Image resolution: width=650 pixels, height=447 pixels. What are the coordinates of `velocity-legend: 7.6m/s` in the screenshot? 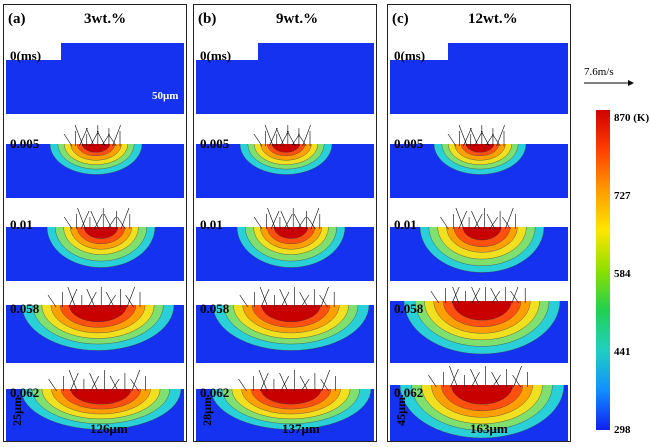 It's located at (609, 77).